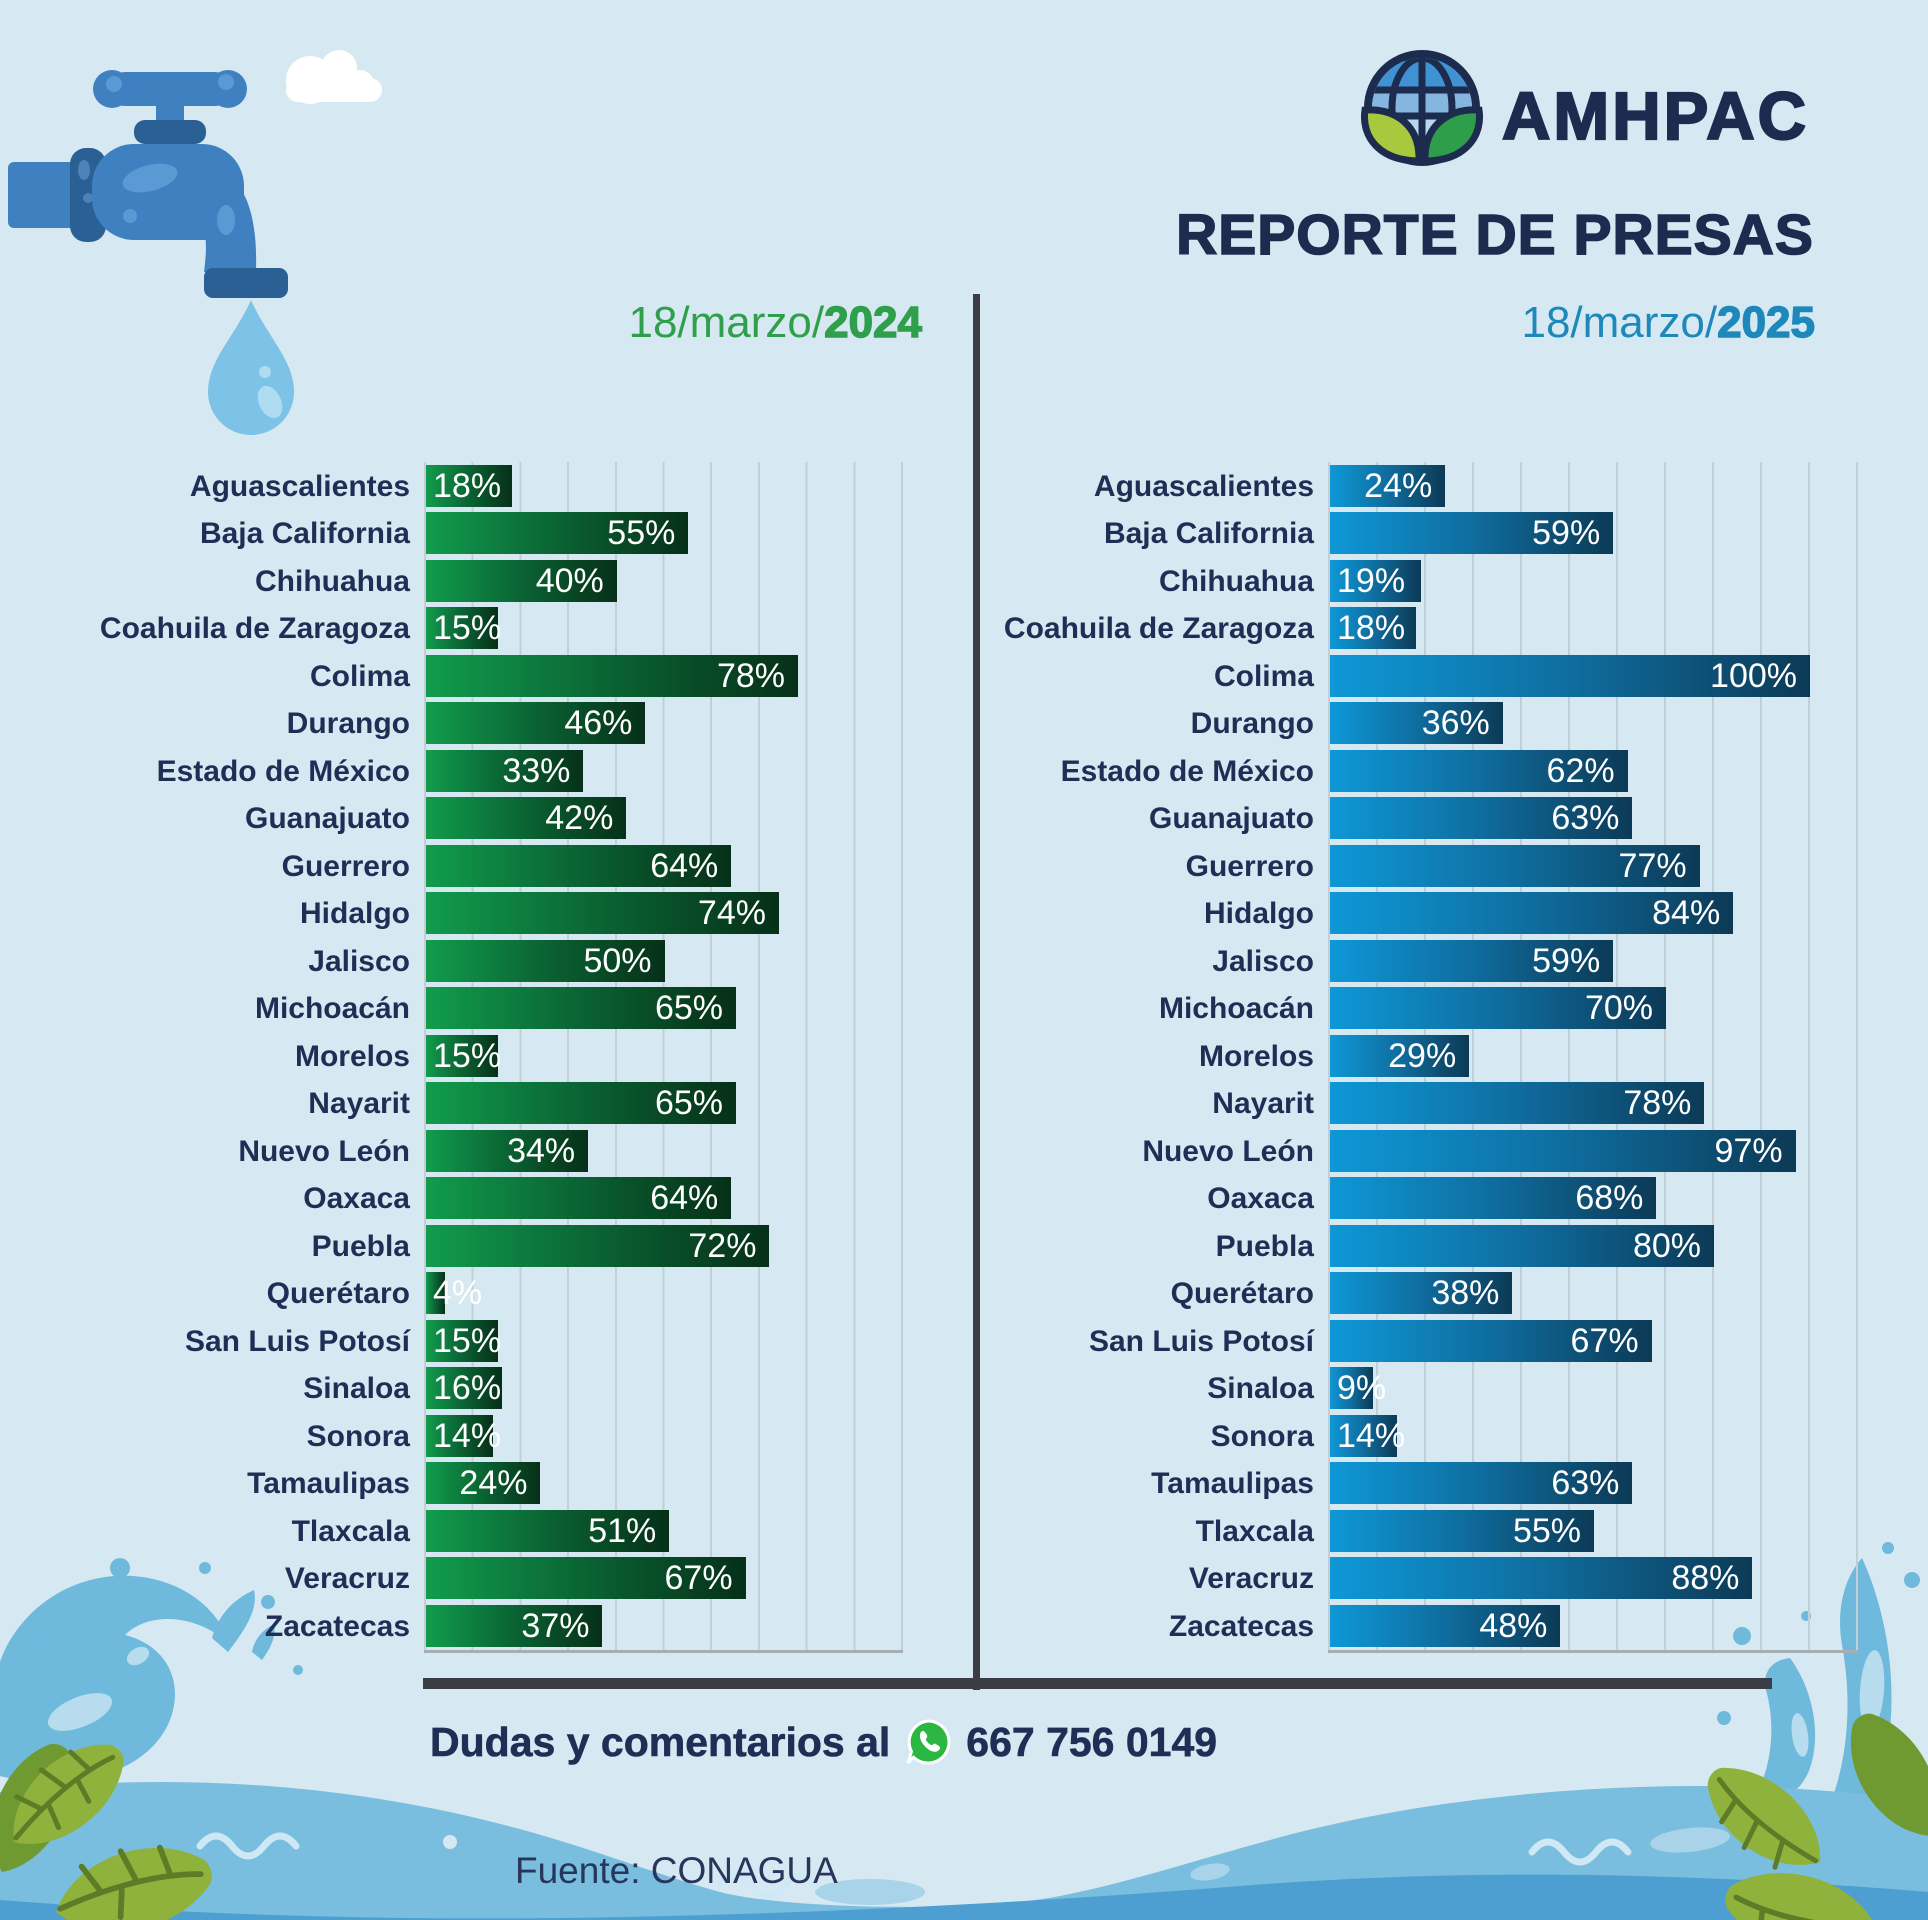 Image resolution: width=1928 pixels, height=1920 pixels. Describe the element at coordinates (872, 322) in the screenshot. I see `date-year-2024: 2024` at that location.